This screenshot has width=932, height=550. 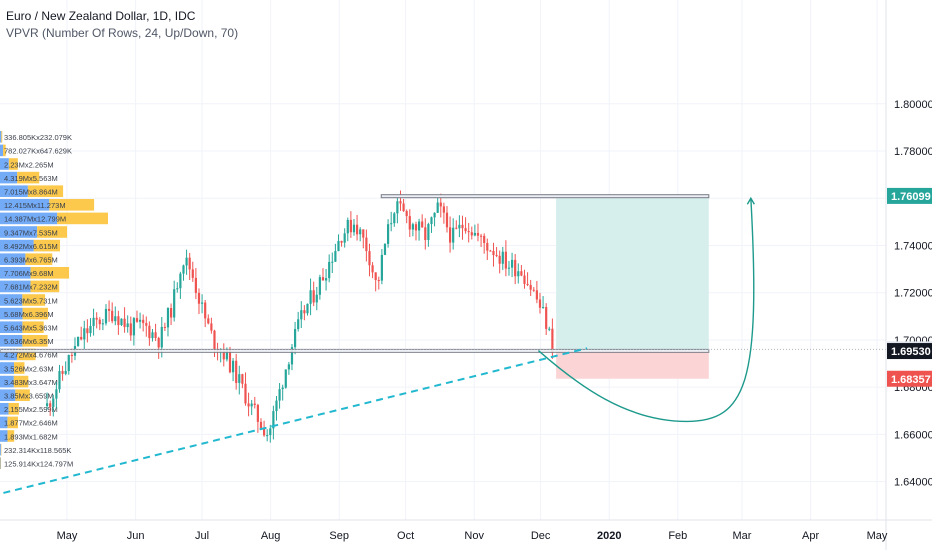 What do you see at coordinates (913, 105) in the screenshot?
I see `y-tick-label: 1.80000` at bounding box center [913, 105].